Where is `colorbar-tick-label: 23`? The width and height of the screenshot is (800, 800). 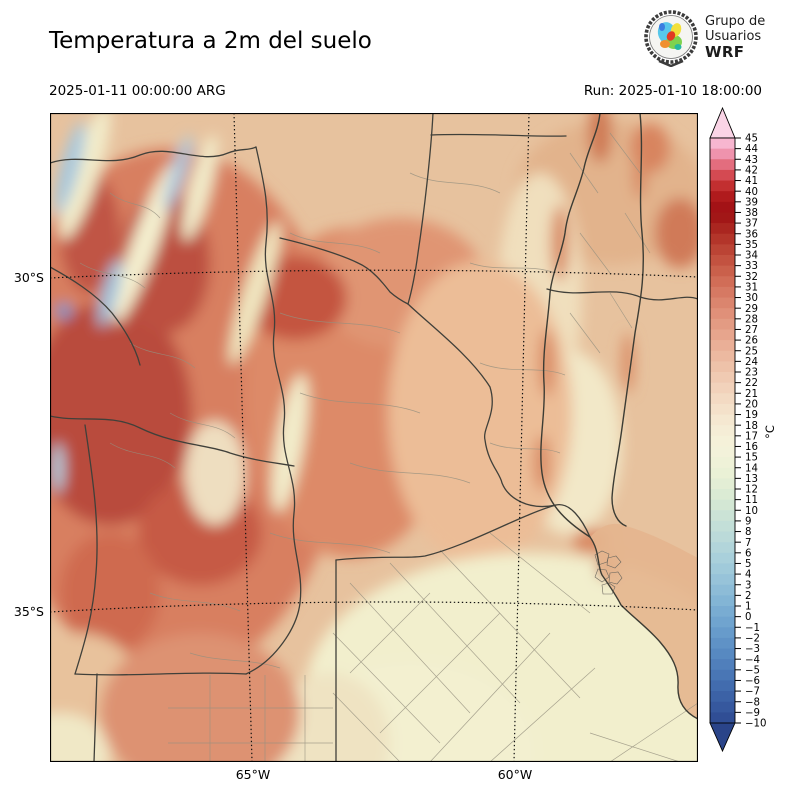
colorbar-tick-label: 23 is located at coordinates (751, 373).